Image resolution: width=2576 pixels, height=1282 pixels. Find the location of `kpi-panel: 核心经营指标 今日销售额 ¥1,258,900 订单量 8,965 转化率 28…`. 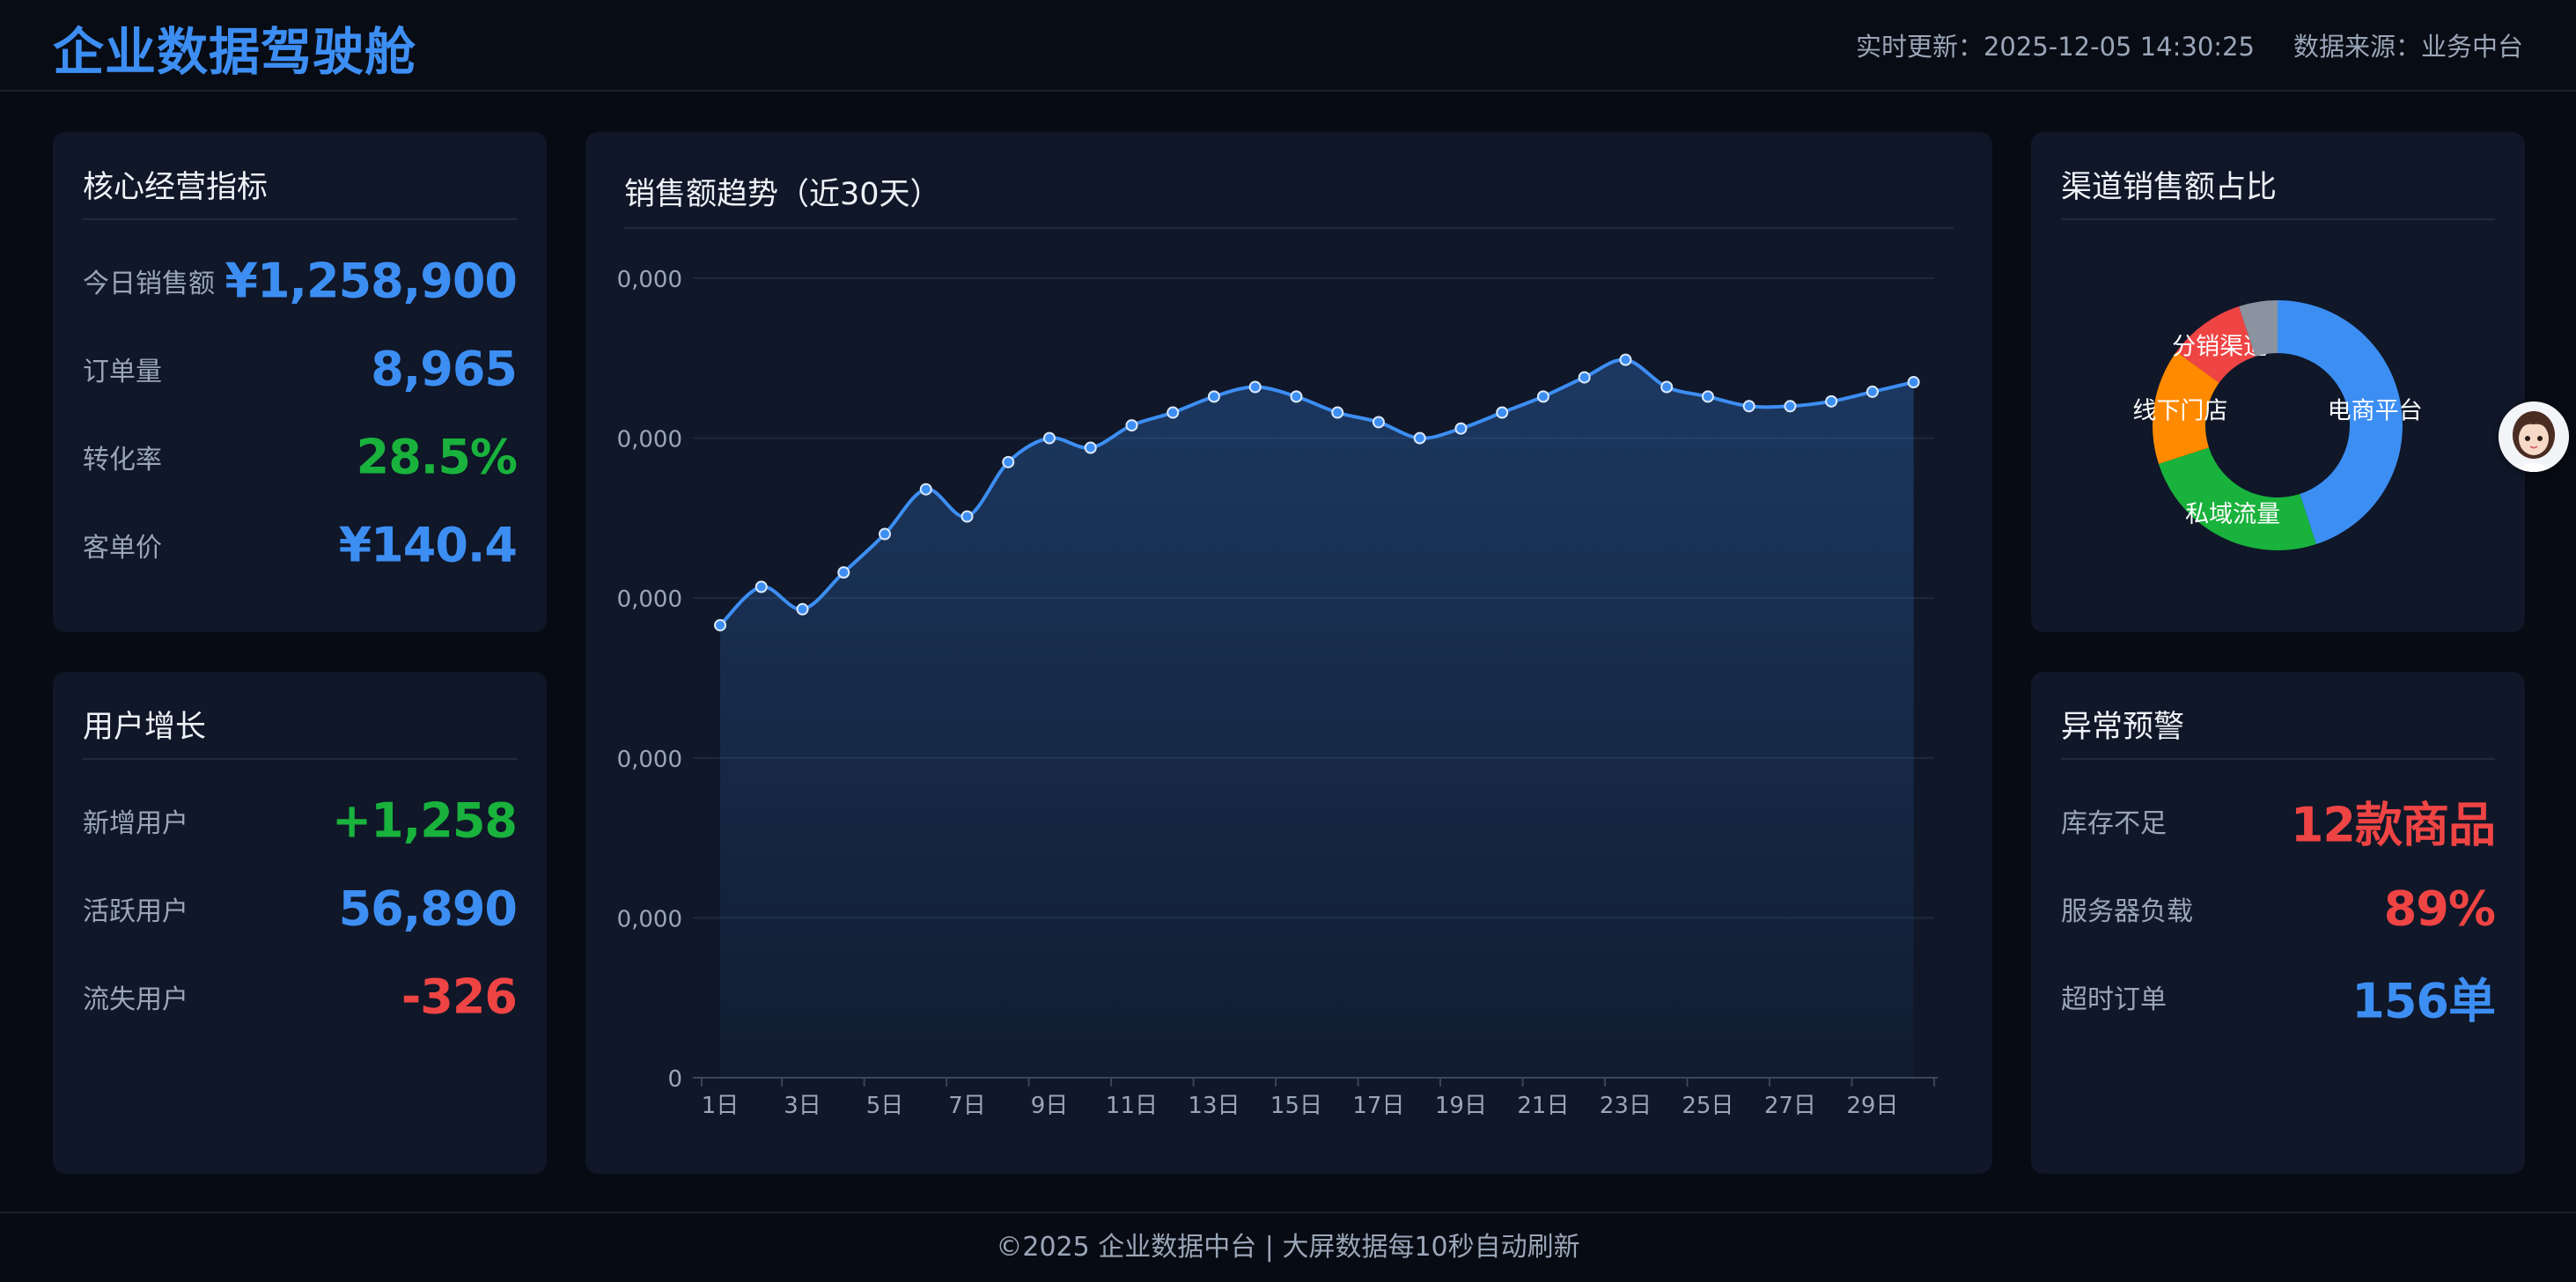

kpi-panel: 核心经营指标 今日销售额 ¥1,258,900 订单量 8,965 转化率 28… is located at coordinates (300, 382).